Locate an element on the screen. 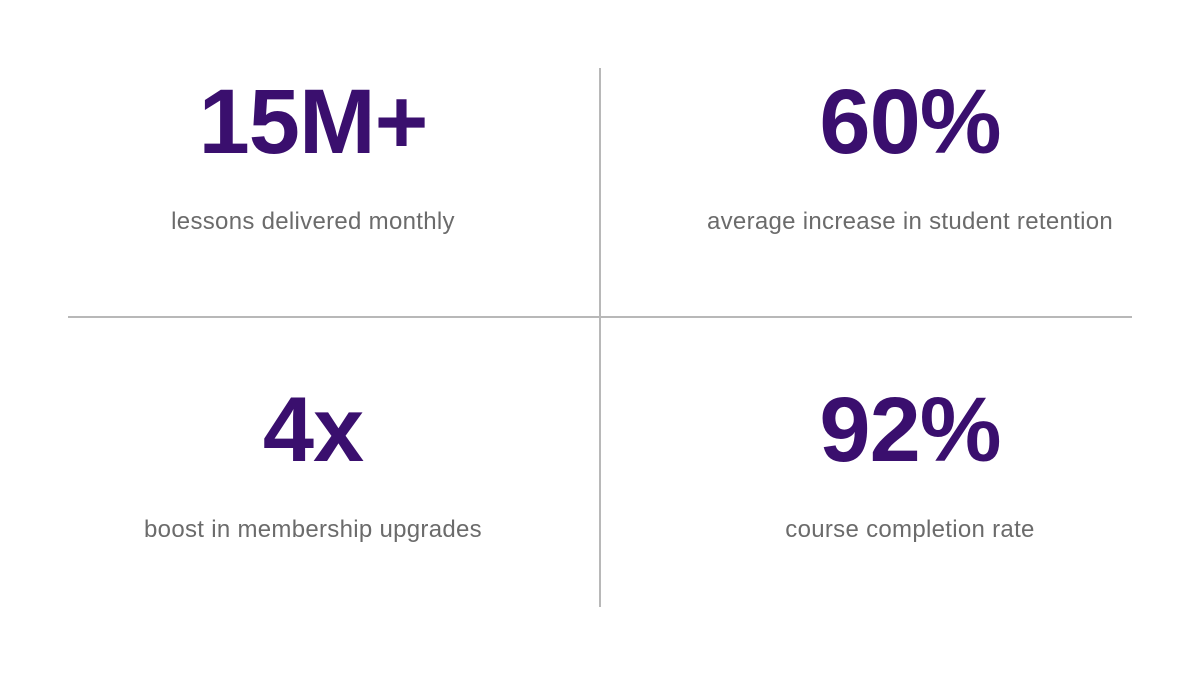  divider-horizontal is located at coordinates (600, 317).